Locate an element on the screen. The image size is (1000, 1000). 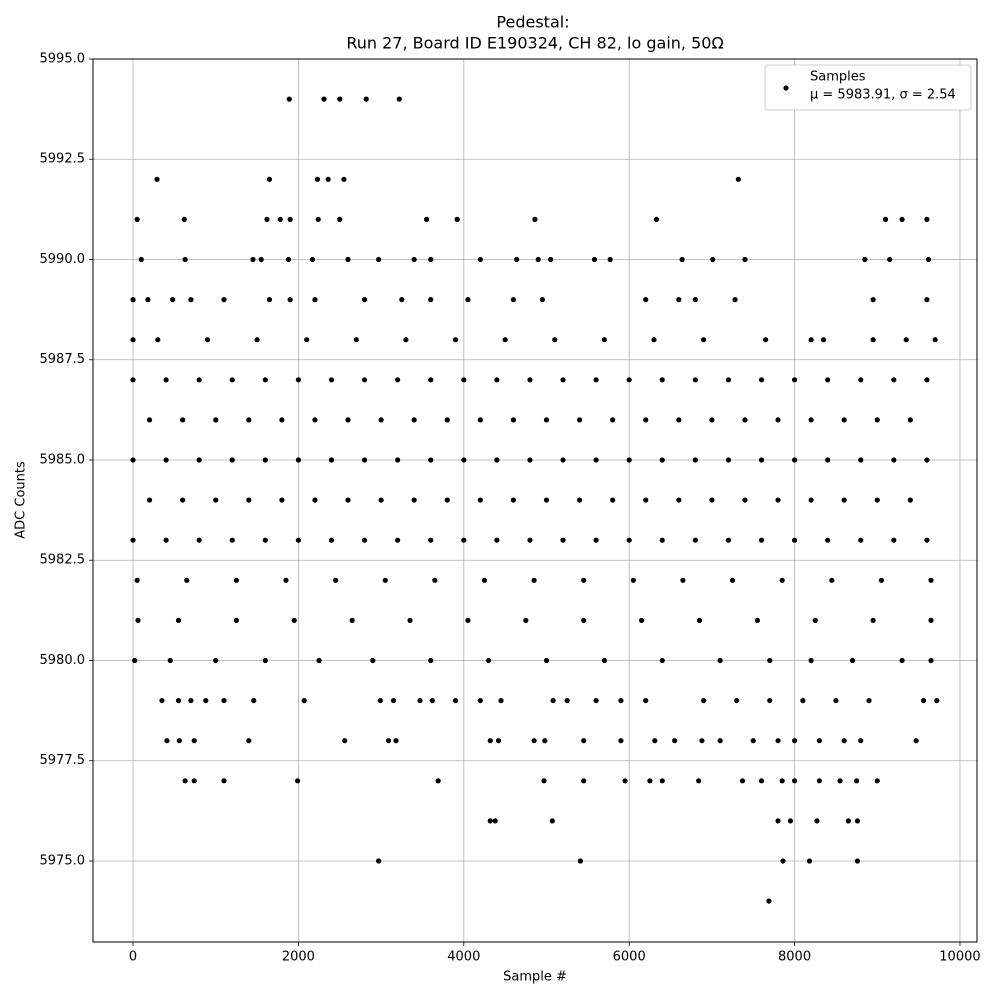
legend-marker is located at coordinates (786, 88).